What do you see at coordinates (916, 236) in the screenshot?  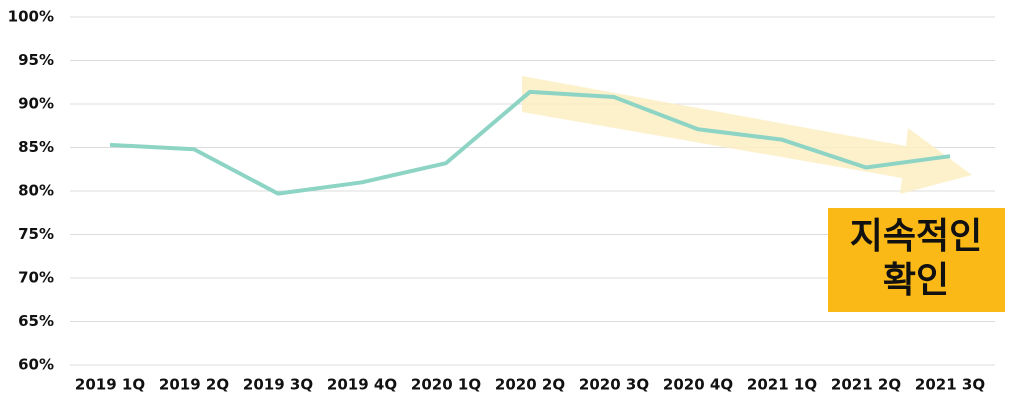 I see `annotation-text: 지속적인` at bounding box center [916, 236].